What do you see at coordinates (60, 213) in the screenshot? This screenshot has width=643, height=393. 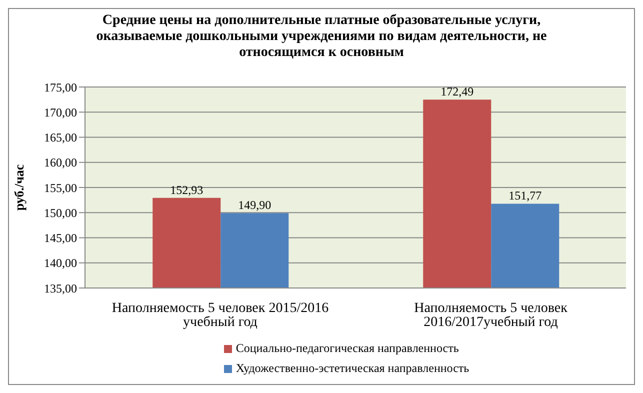 I see `y-tick-label: 150,00` at bounding box center [60, 213].